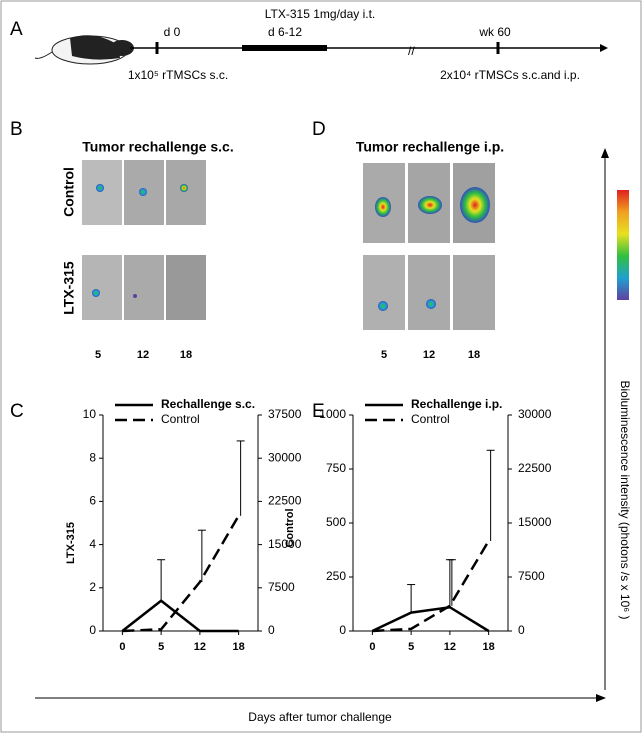  I want to click on inoculation: 1x10⁵ rTMSCs s.c., so click(178, 75).